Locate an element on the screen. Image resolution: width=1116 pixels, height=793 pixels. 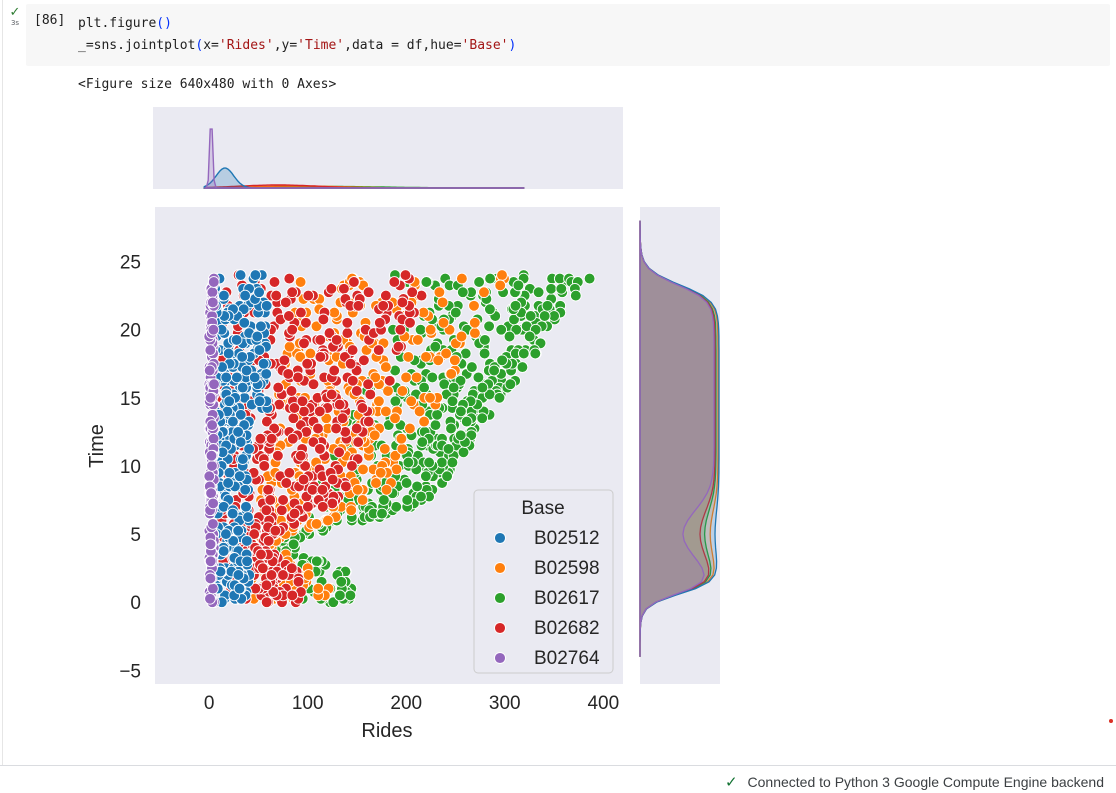
cell-output-text: <Figure size 640x480 with 0 Axes> is located at coordinates (207, 84).